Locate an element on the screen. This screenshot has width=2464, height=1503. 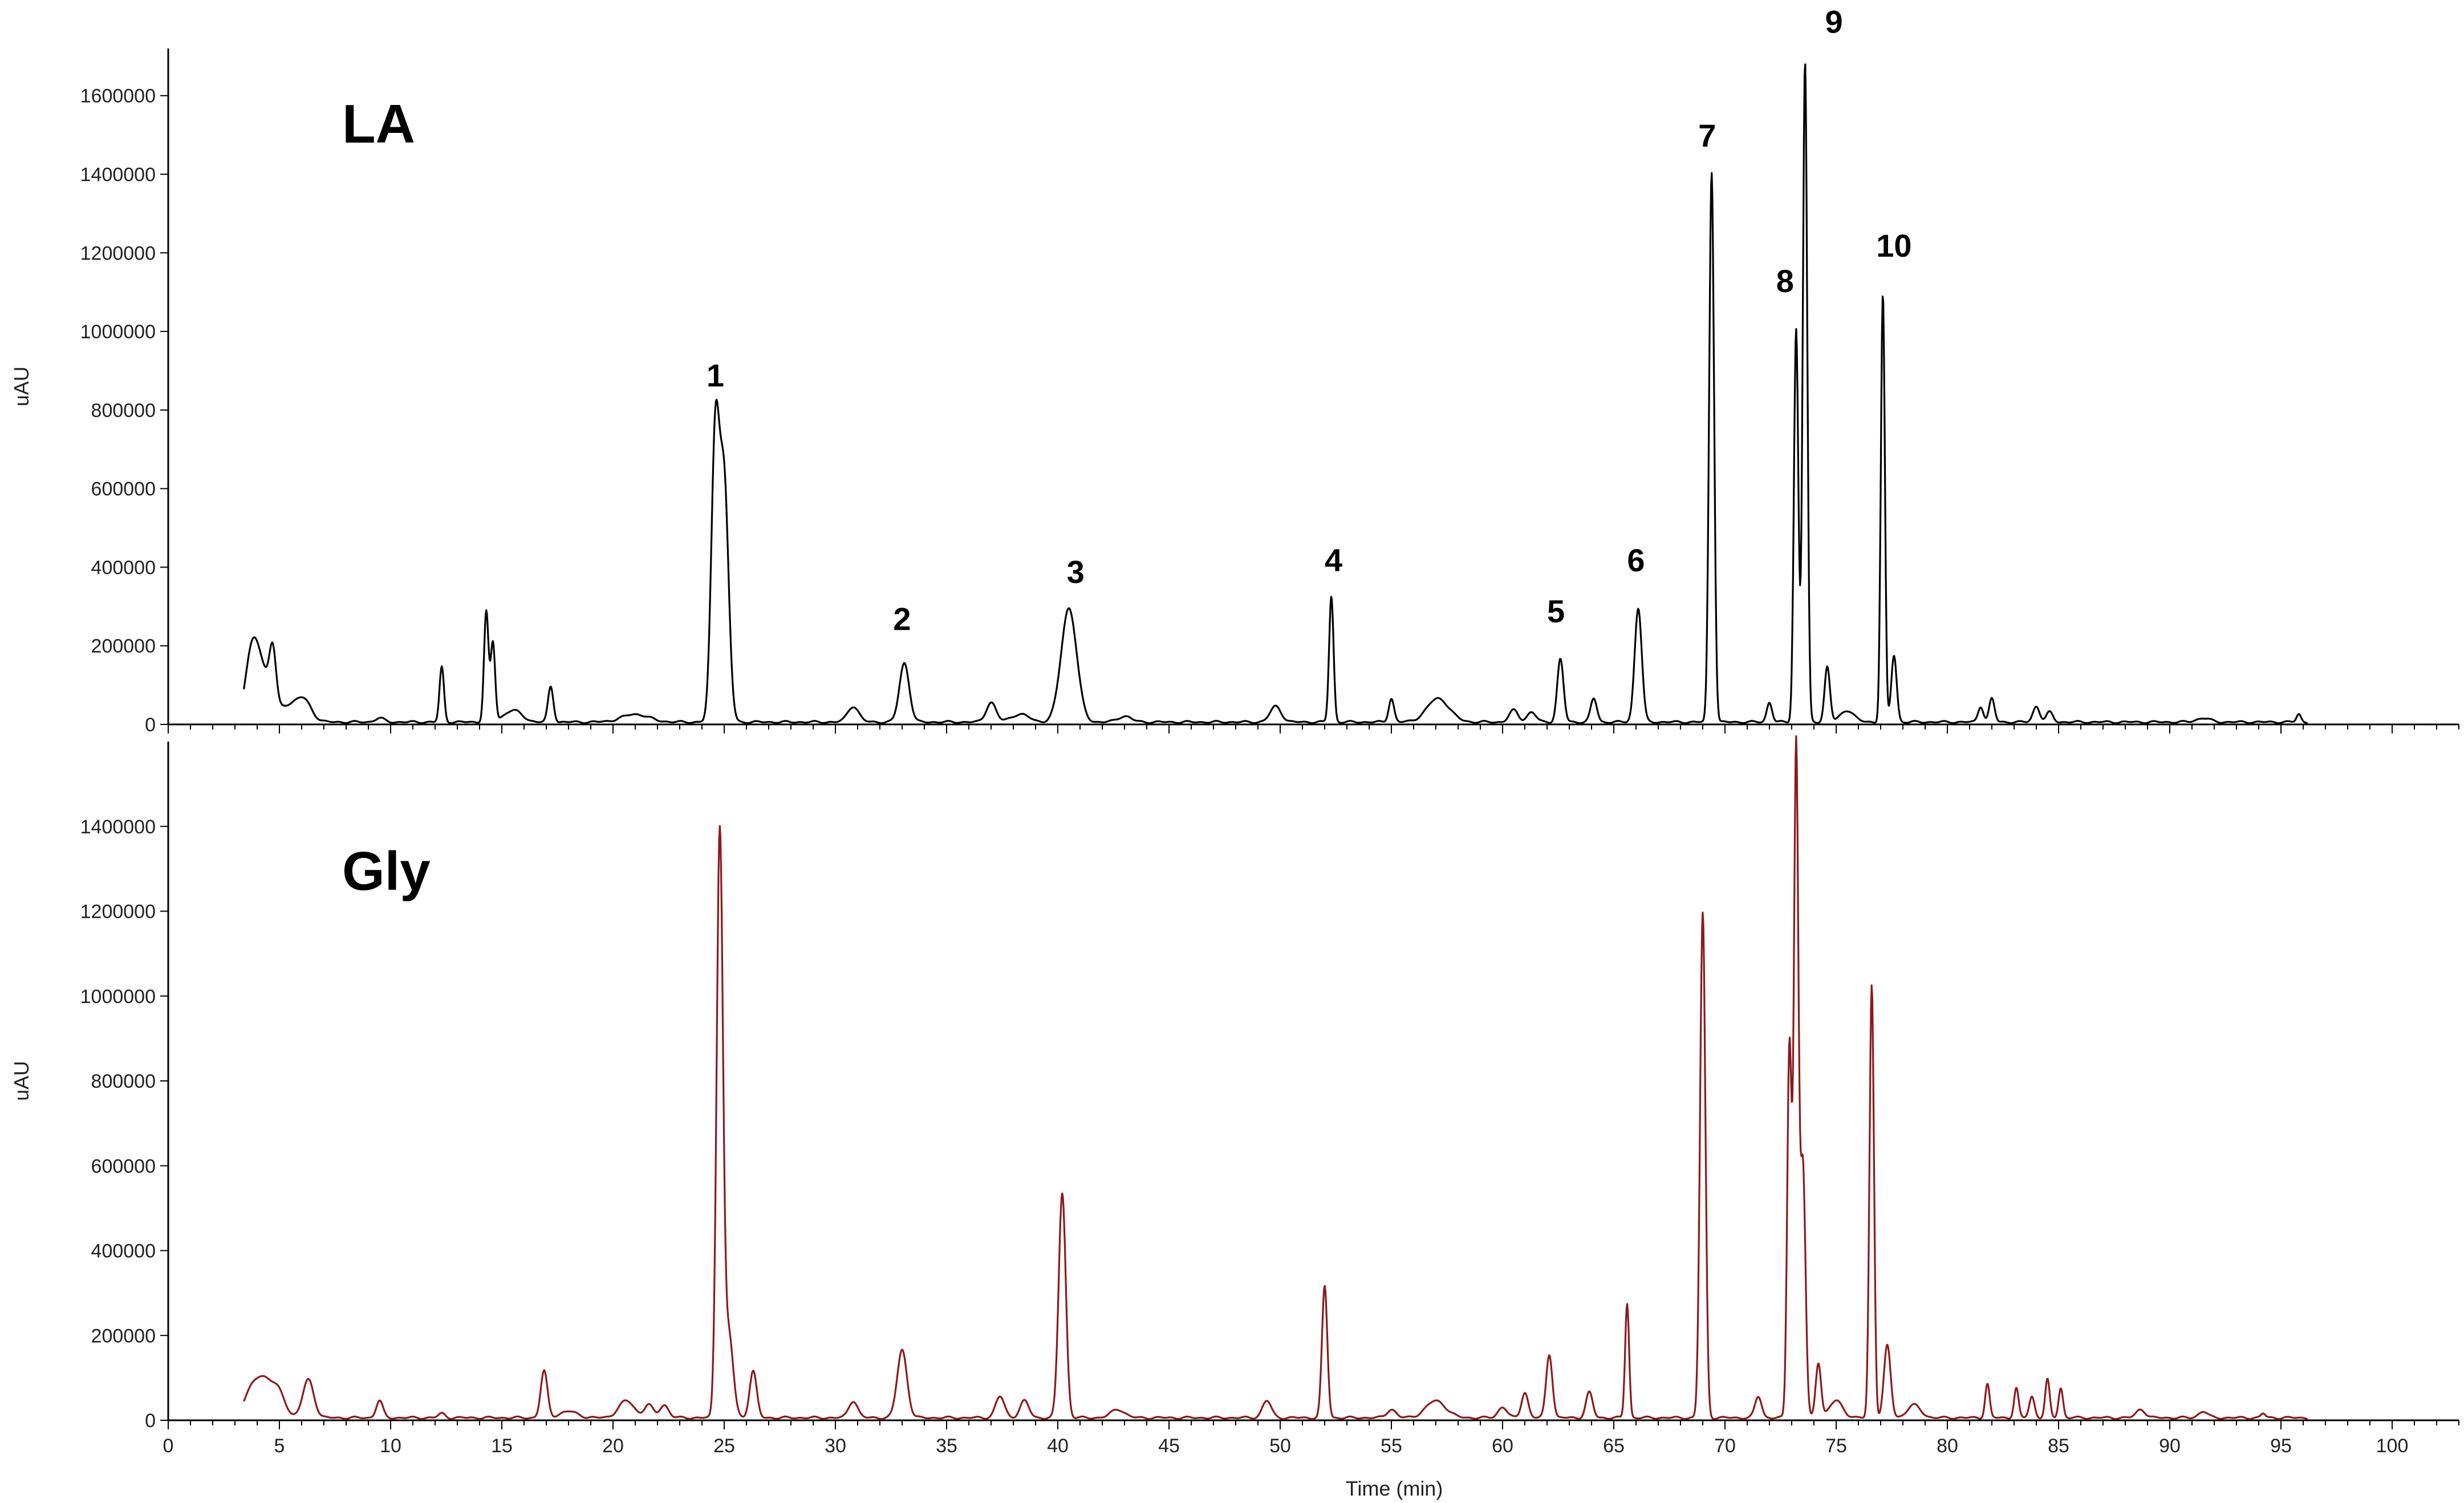
y-tick-label-la: 0 is located at coordinates (150, 725).